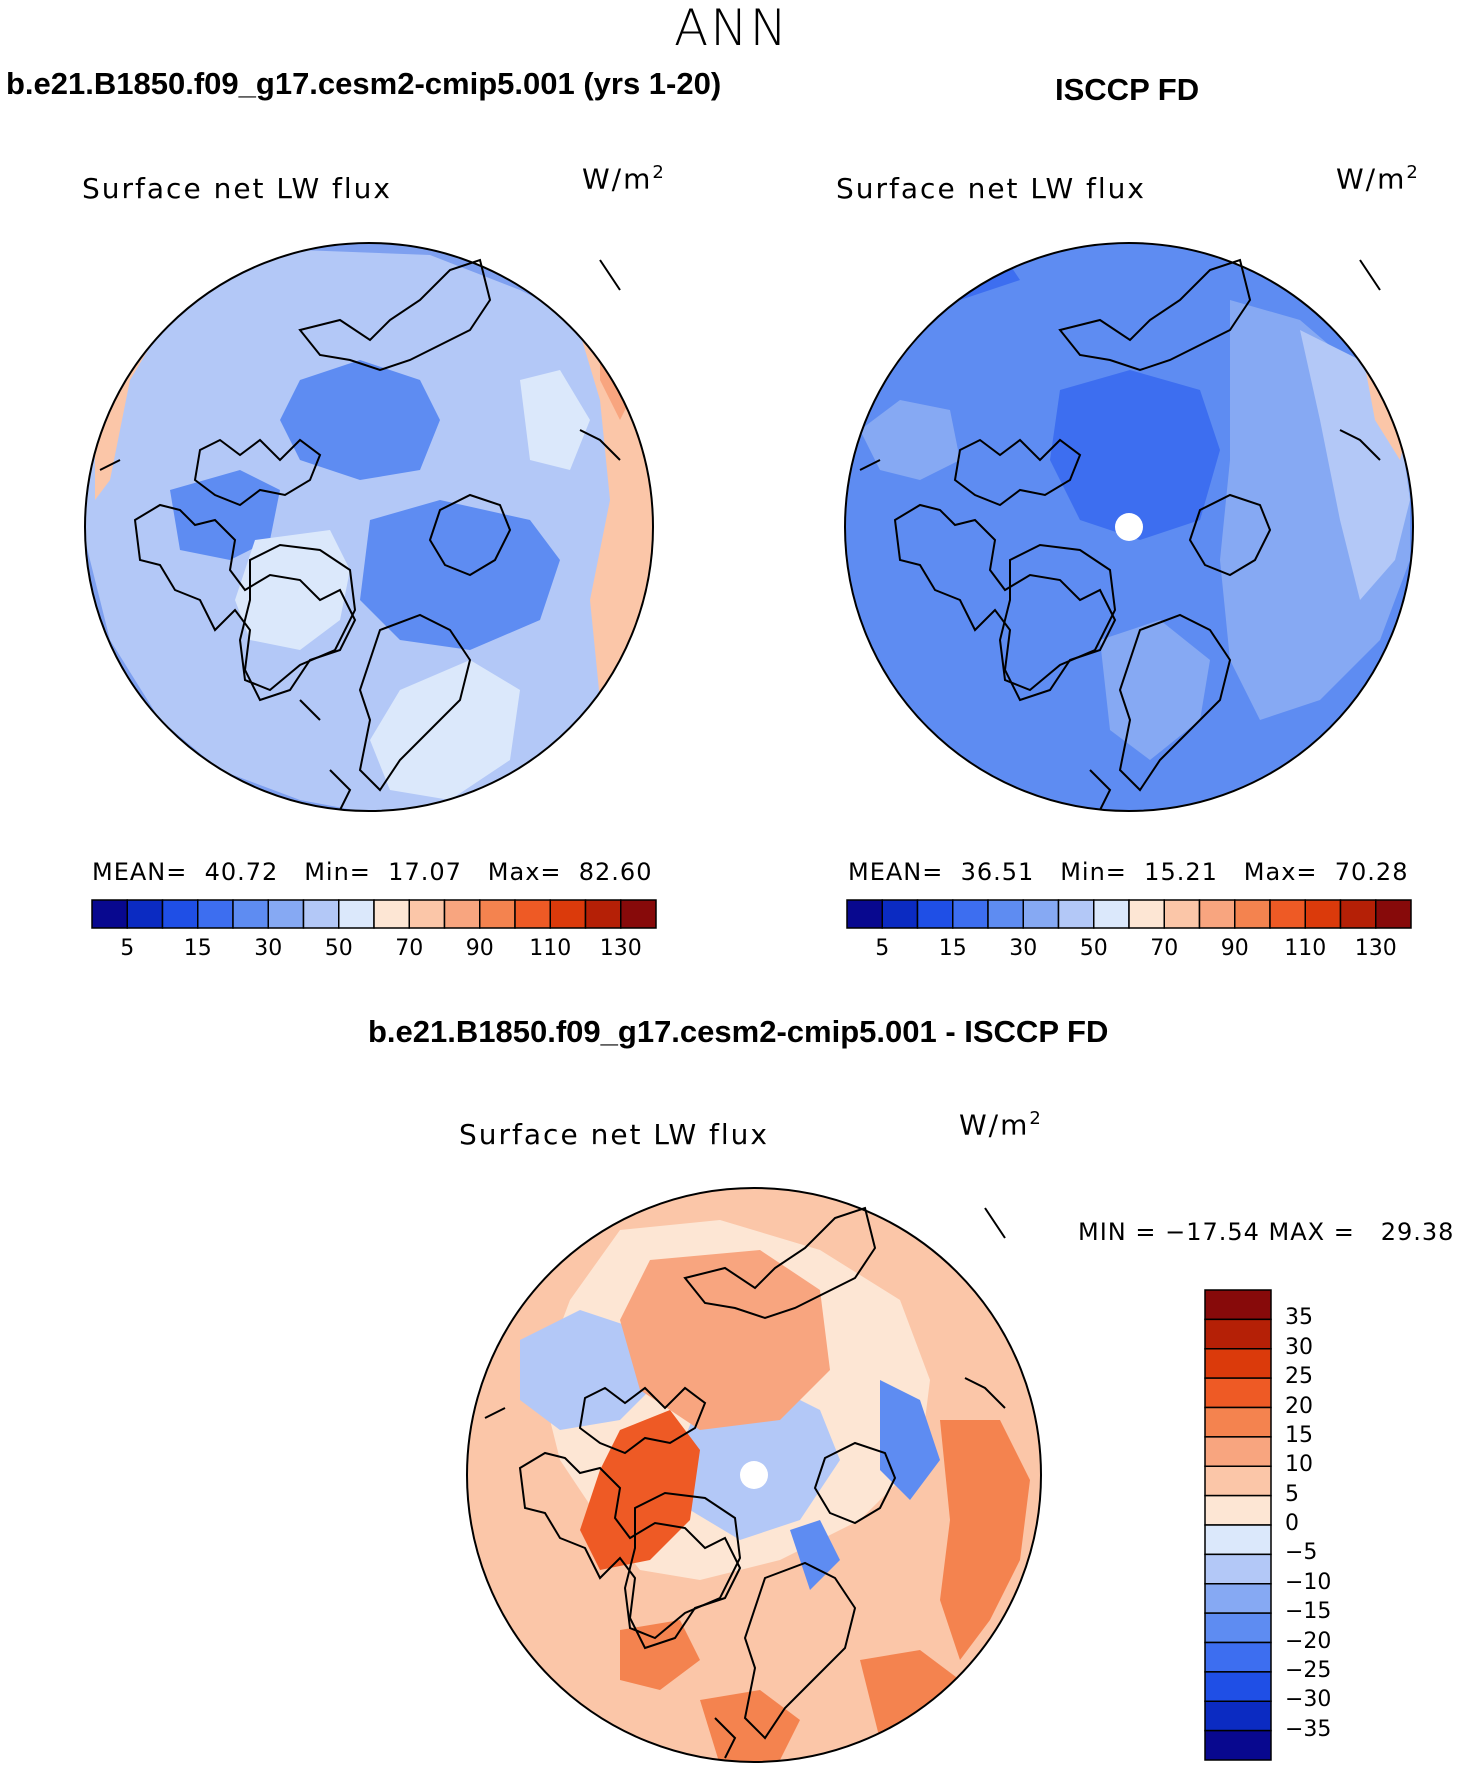 This screenshot has height=1776, width=1463. Describe the element at coordinates (1301, 1553) in the screenshot. I see `colorbar-tick-label: −5` at that location.